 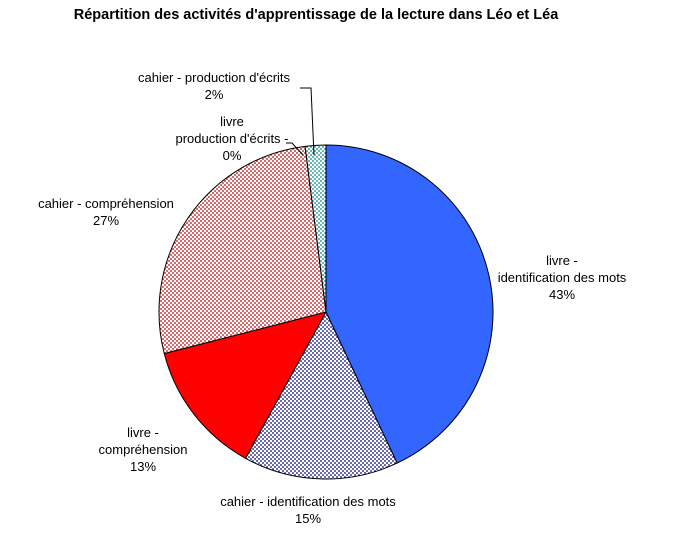 What do you see at coordinates (214, 94) in the screenshot?
I see `slice-percent: 2%` at bounding box center [214, 94].